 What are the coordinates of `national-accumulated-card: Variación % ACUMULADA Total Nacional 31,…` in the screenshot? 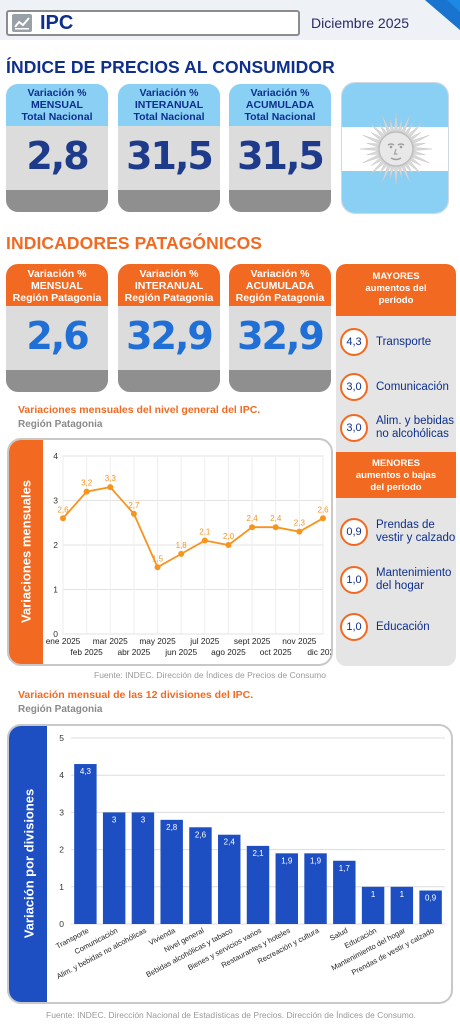 It's located at (280, 148).